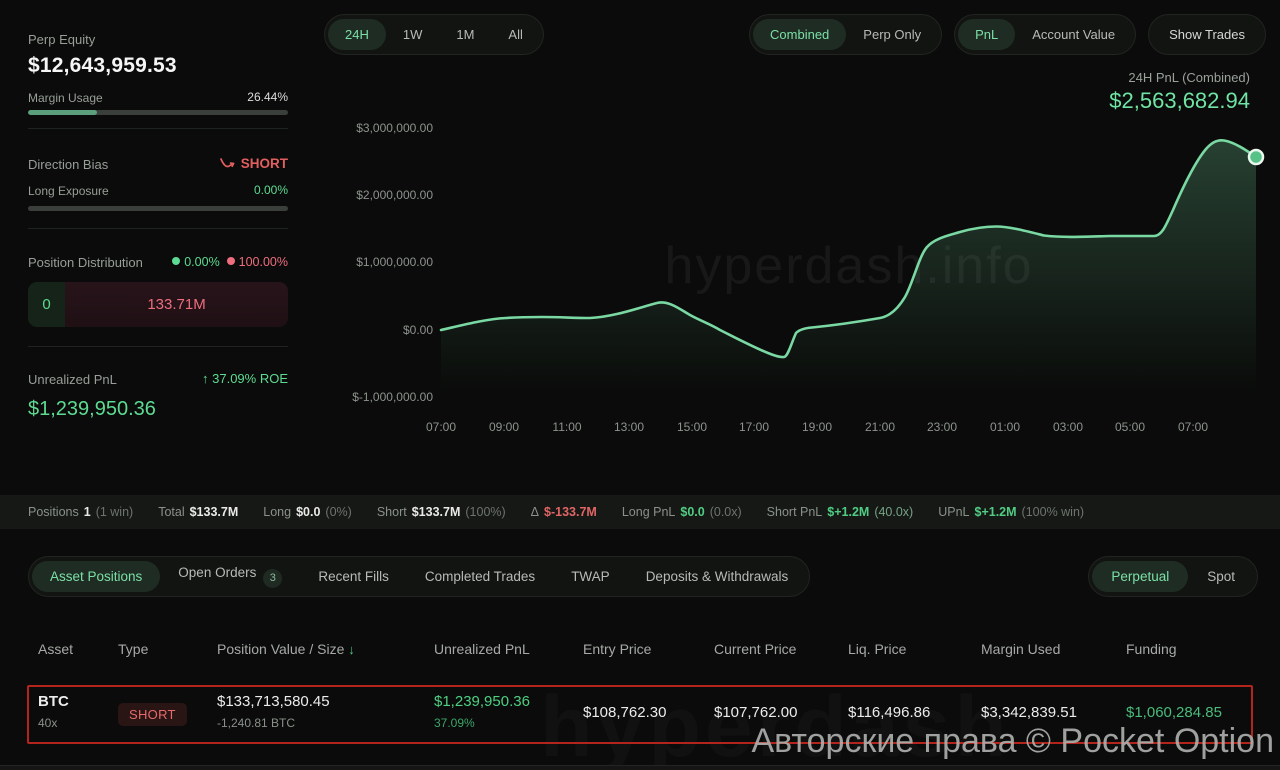 This screenshot has height=770, width=1280. Describe the element at coordinates (92, 409) in the screenshot. I see `unrealized-pnl-value: $1,239,950.36` at that location.